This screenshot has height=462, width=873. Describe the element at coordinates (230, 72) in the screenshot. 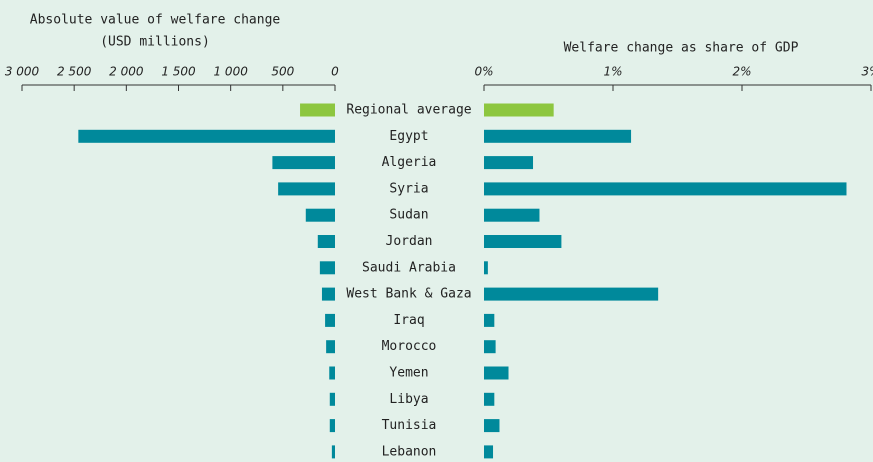

I see `x-tick-label: 1 000` at that location.